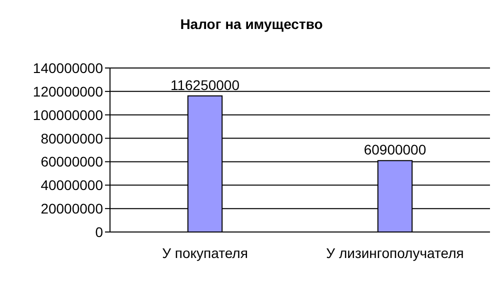 The image size is (503, 283). Describe the element at coordinates (68, 91) in the screenshot. I see `y-tick-label: 120000000` at that location.